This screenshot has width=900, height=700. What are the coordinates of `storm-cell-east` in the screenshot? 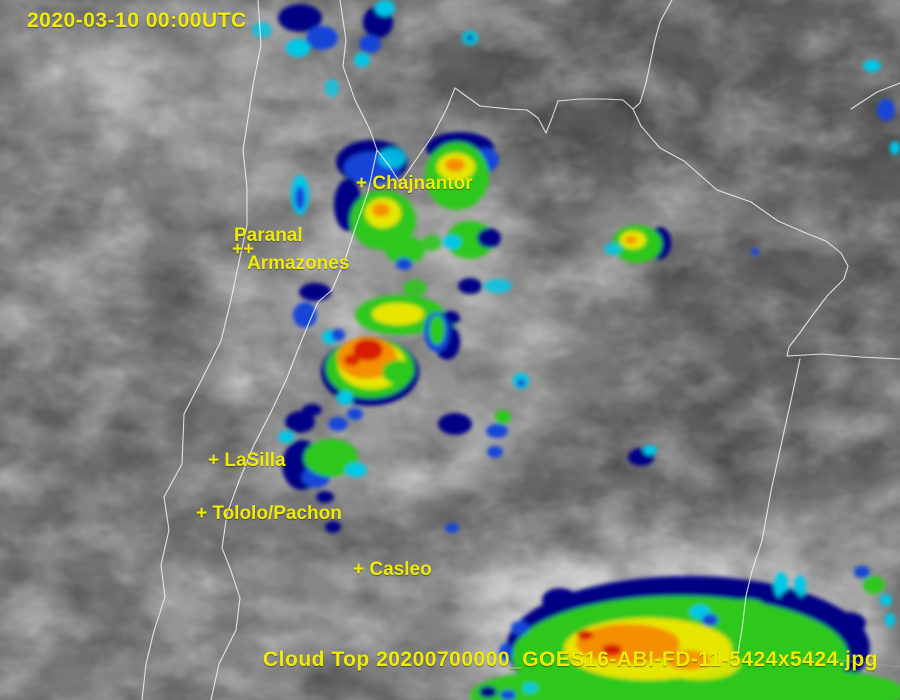 It's located at (681, 244).